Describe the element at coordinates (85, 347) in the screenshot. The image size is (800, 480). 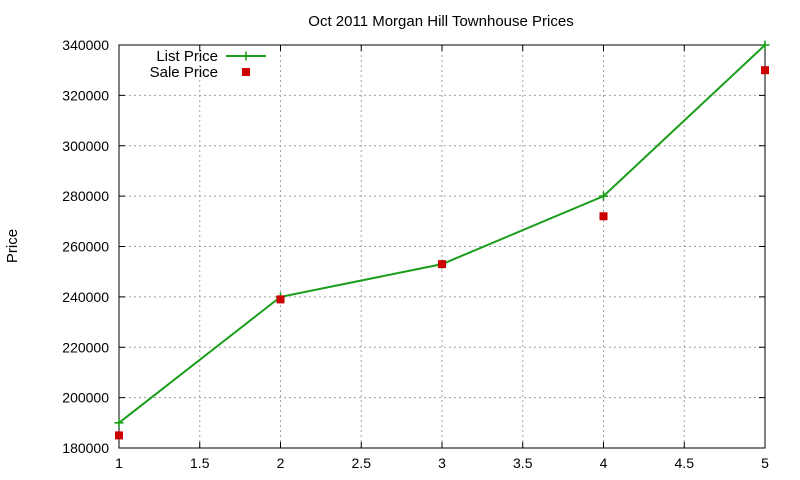
I see `y-tick-label: 220000` at that location.